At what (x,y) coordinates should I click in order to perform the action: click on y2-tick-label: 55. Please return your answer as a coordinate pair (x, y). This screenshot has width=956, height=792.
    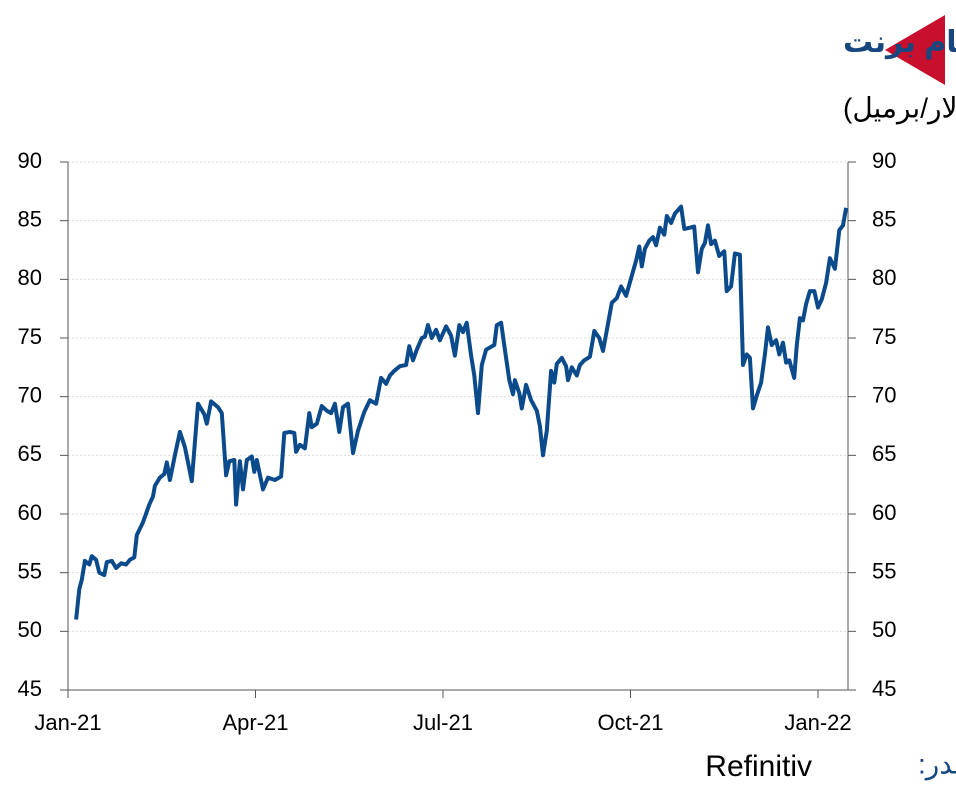
    Looking at the image, I should click on (884, 570).